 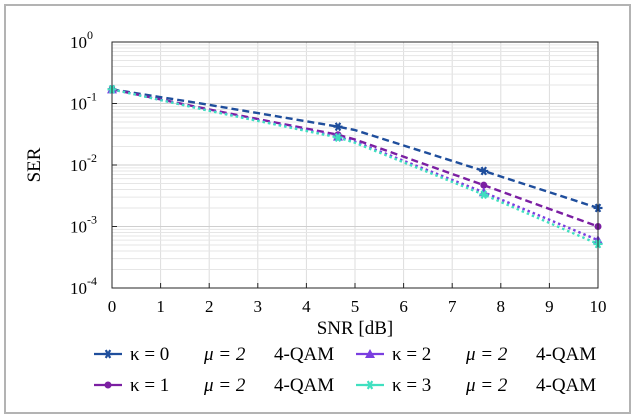 What do you see at coordinates (81, 40) in the screenshot?
I see `y-tick-label: 10⁰` at bounding box center [81, 40].